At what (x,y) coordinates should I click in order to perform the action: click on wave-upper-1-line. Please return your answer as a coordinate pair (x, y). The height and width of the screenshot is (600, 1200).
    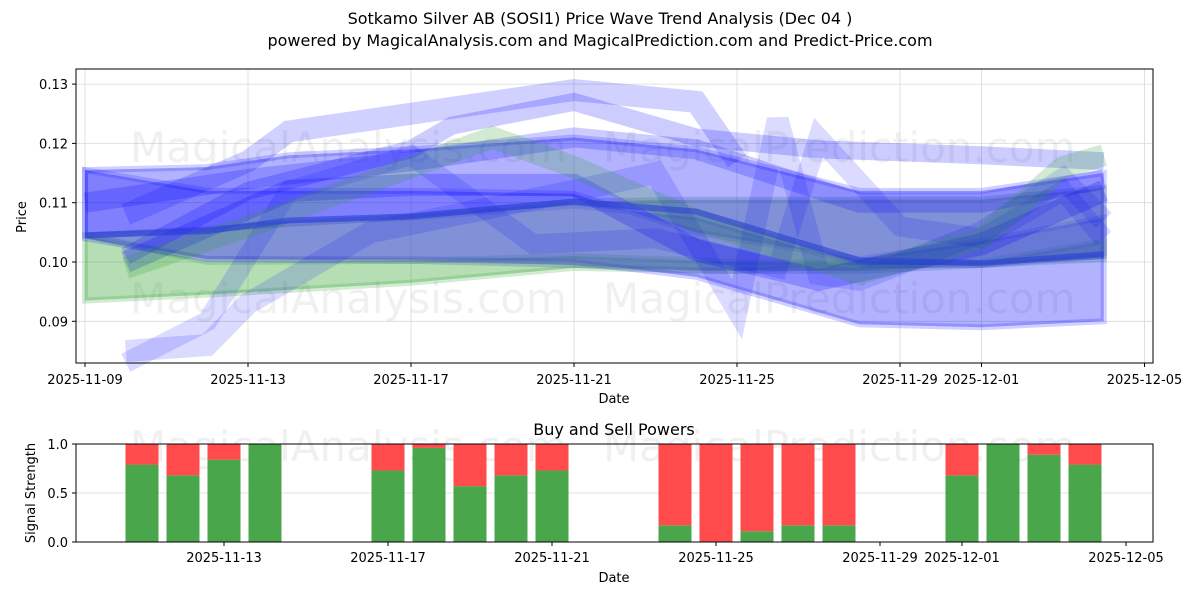
    Looking at the image, I should click on (434, 151).